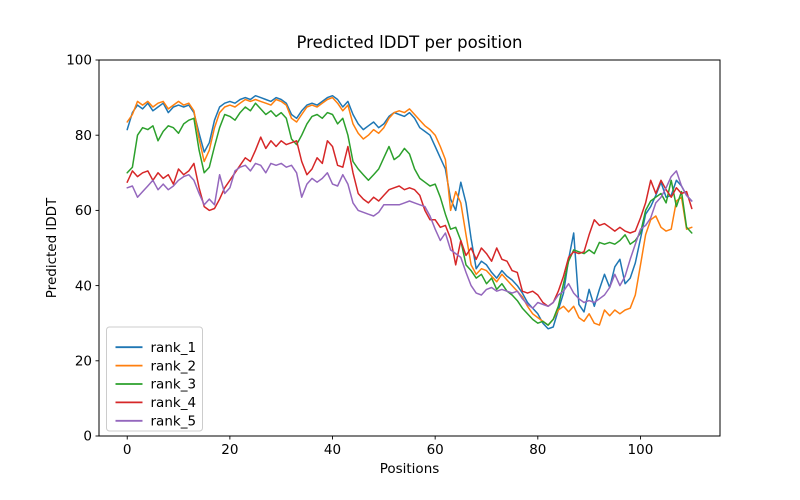 The width and height of the screenshot is (800, 500). What do you see at coordinates (87, 437) in the screenshot?
I see `y-tick-label: 0` at bounding box center [87, 437].